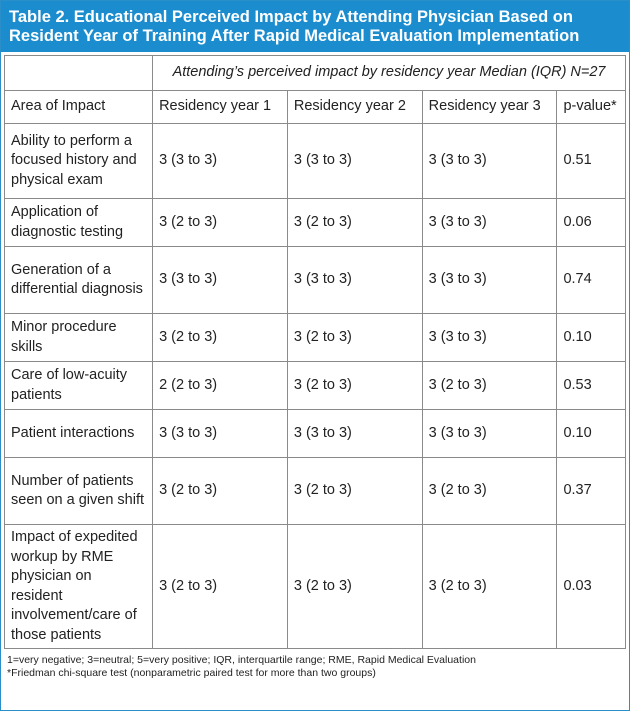 The height and width of the screenshot is (711, 630). What do you see at coordinates (220, 107) in the screenshot?
I see `column-header-year-1: Residency year 1` at bounding box center [220, 107].